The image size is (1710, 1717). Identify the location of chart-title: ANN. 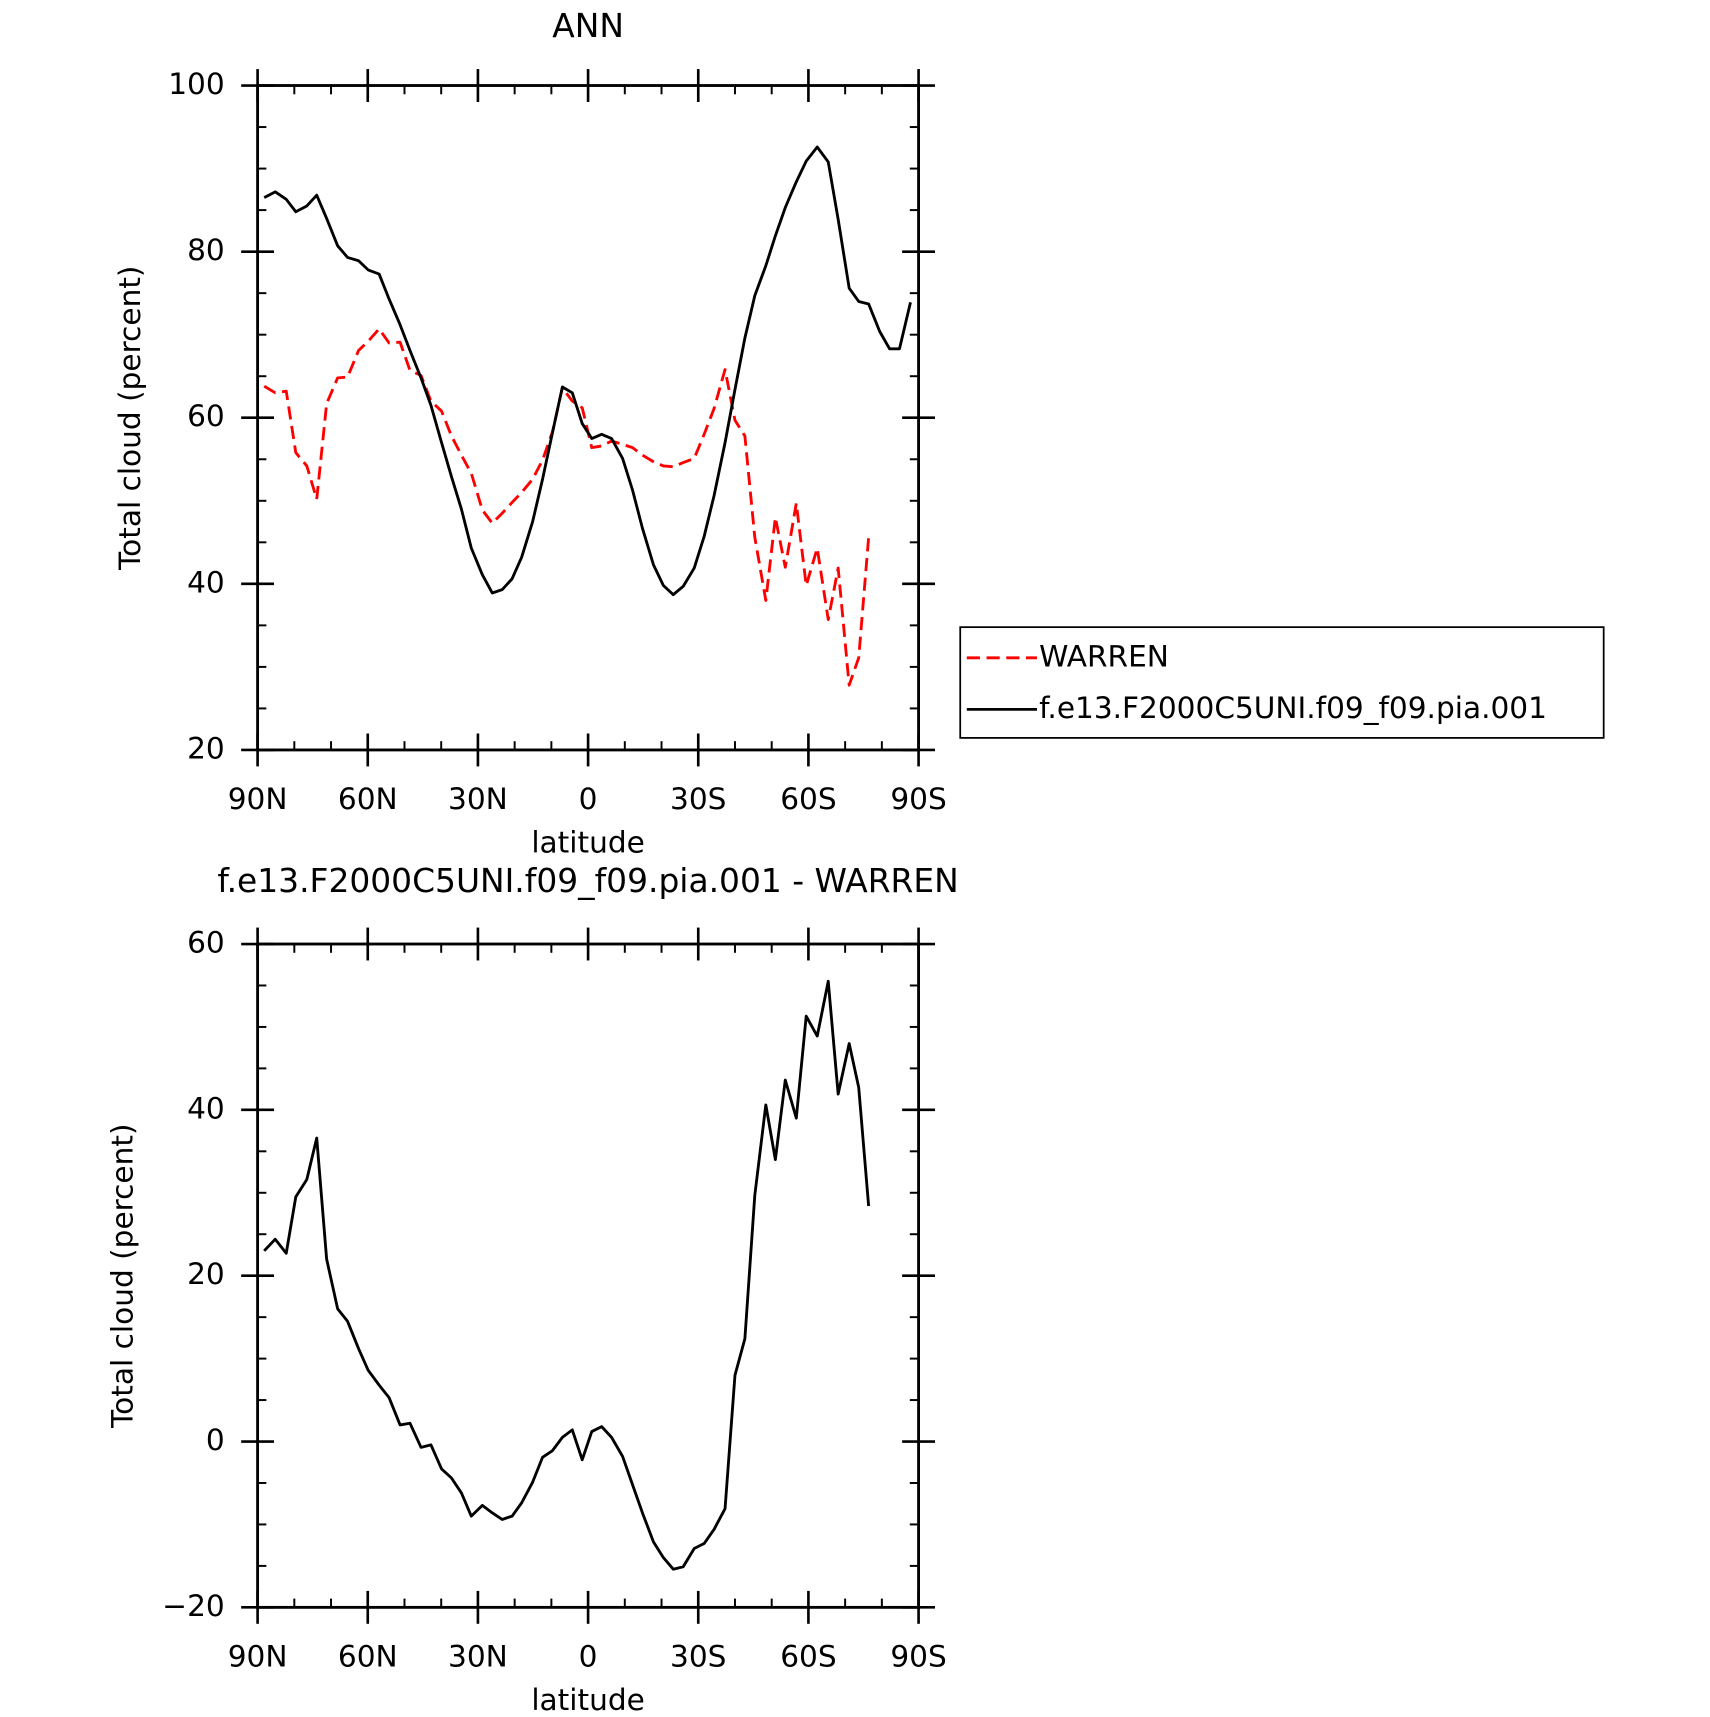
(588, 25).